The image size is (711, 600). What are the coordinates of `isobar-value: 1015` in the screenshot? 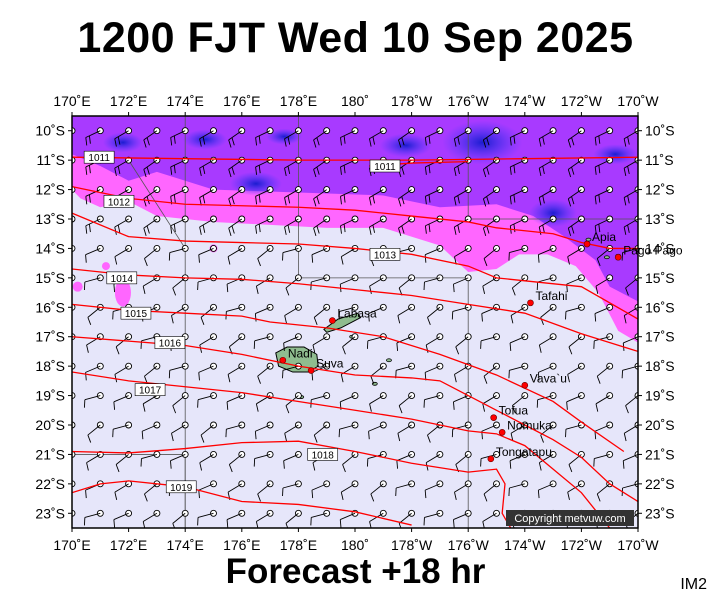 It's located at (136, 314).